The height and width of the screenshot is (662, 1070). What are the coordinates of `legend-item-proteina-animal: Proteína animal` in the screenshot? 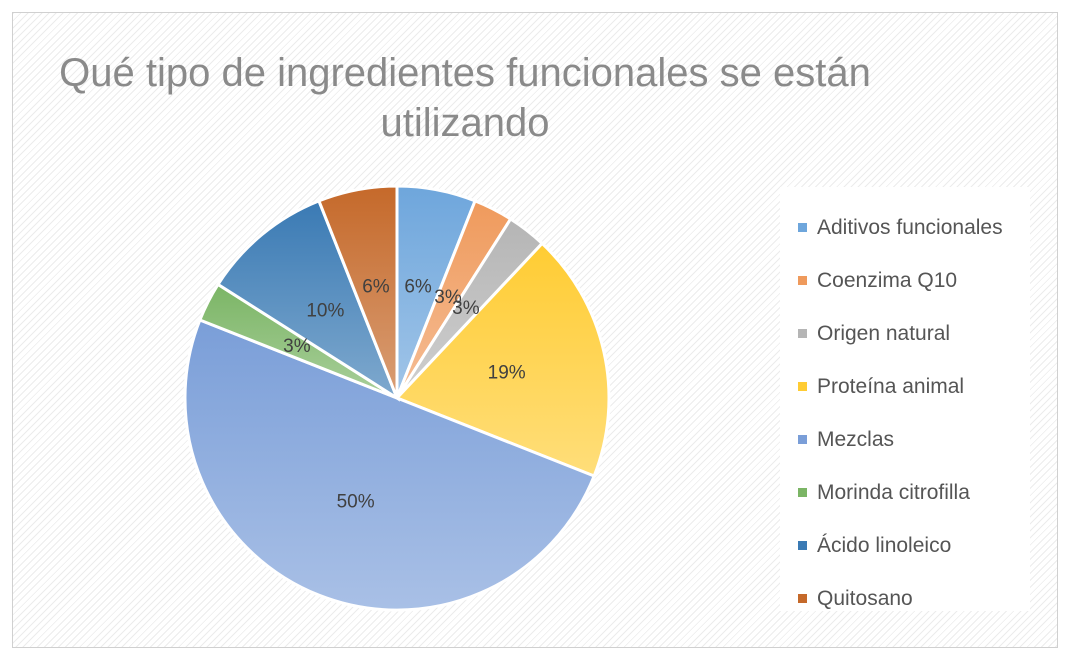 It's located at (905, 386).